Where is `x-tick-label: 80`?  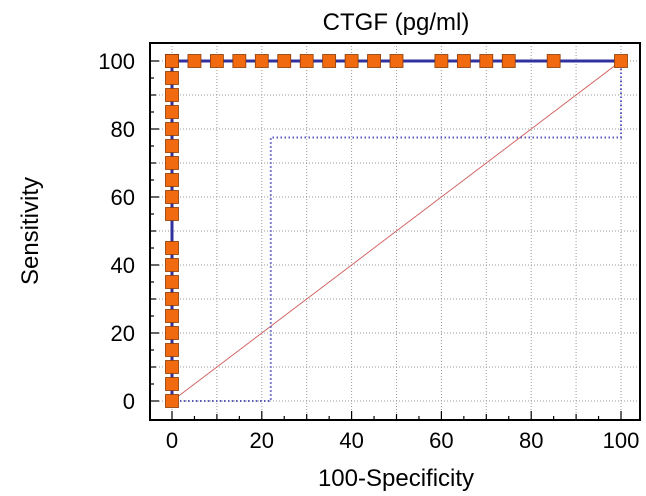
x-tick-label: 80 is located at coordinates (531, 440).